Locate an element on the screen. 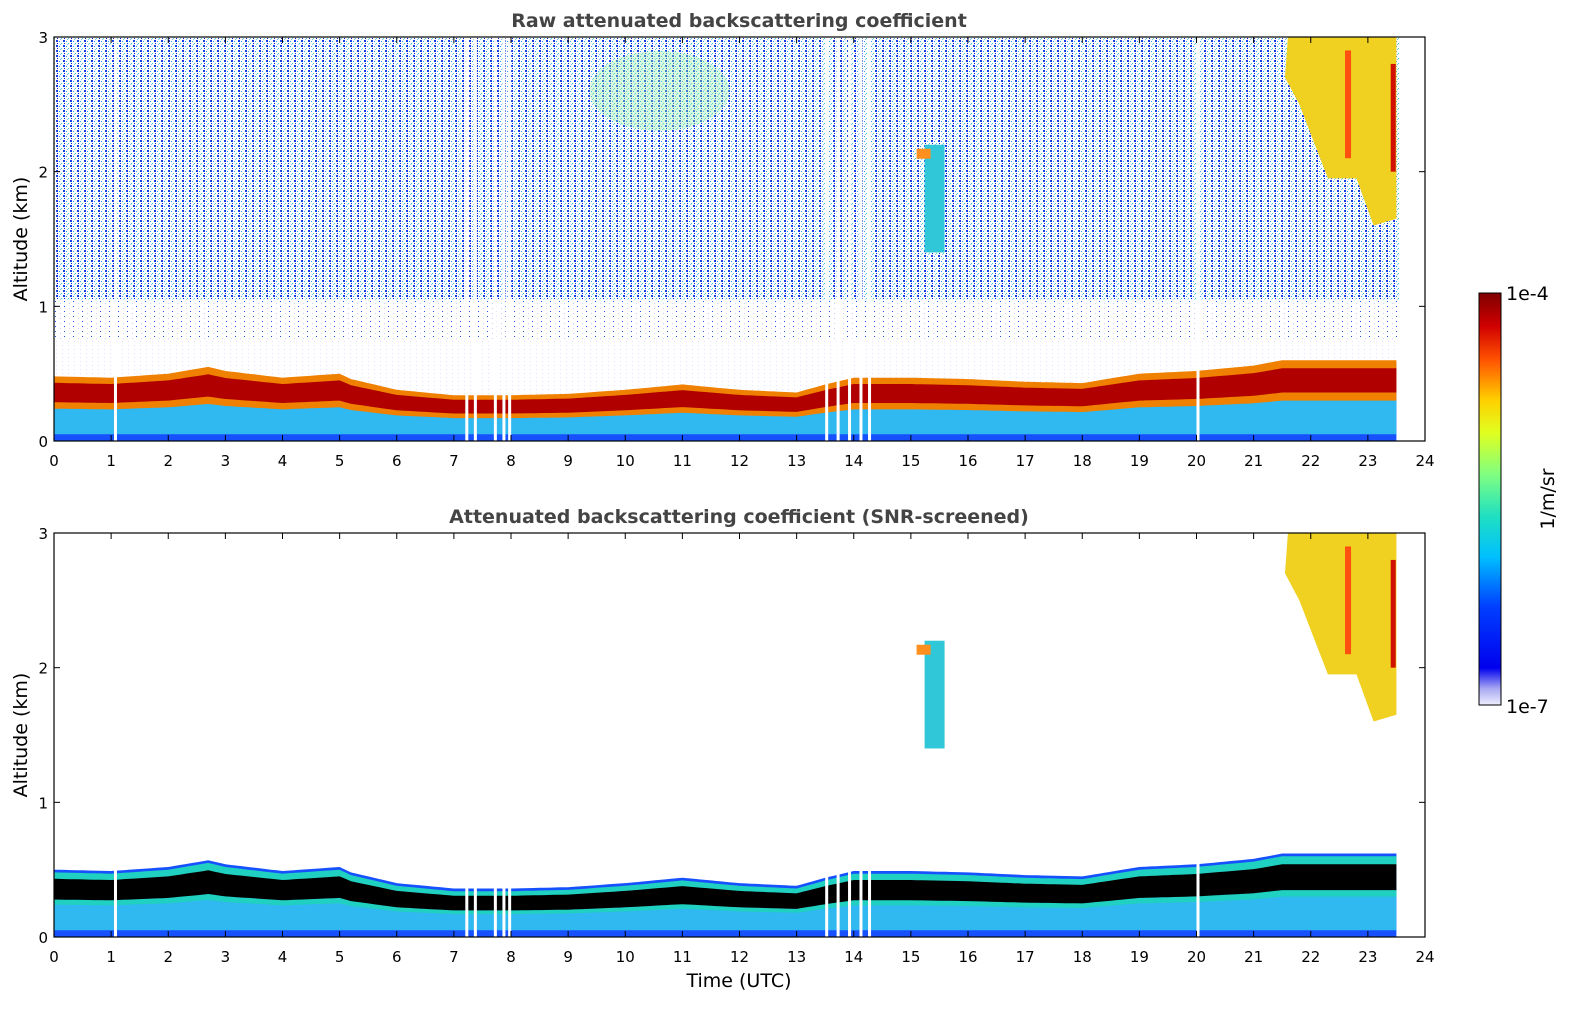  x-tick-label: 11 is located at coordinates (682, 461).